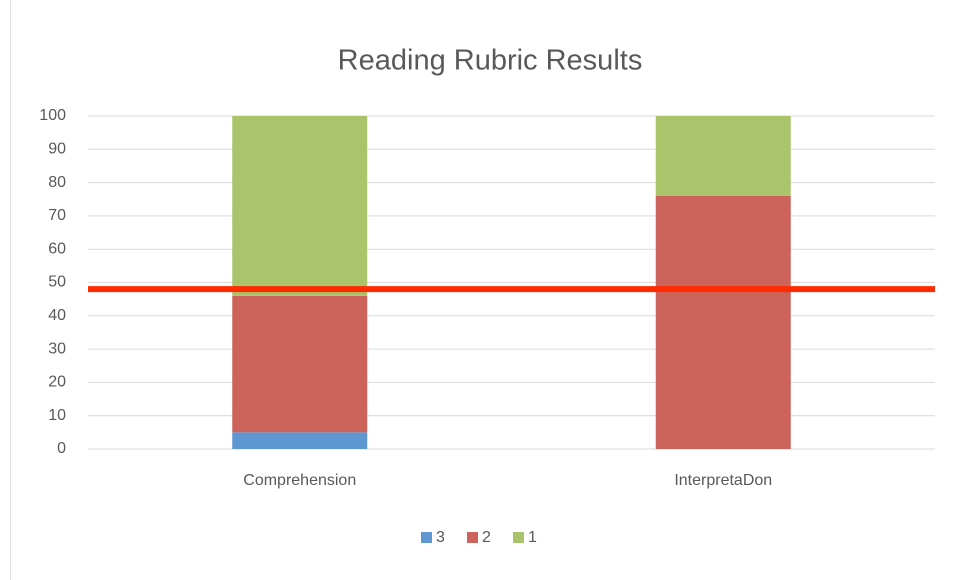  What do you see at coordinates (486, 537) in the screenshot?
I see `legend-label: 2` at bounding box center [486, 537].